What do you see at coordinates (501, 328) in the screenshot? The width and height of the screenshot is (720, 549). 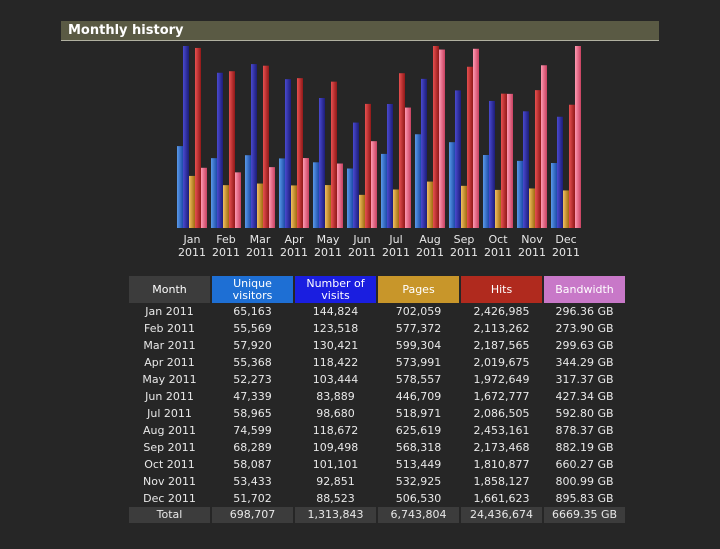 I see `hits-cell: 2,113,262` at bounding box center [501, 328].